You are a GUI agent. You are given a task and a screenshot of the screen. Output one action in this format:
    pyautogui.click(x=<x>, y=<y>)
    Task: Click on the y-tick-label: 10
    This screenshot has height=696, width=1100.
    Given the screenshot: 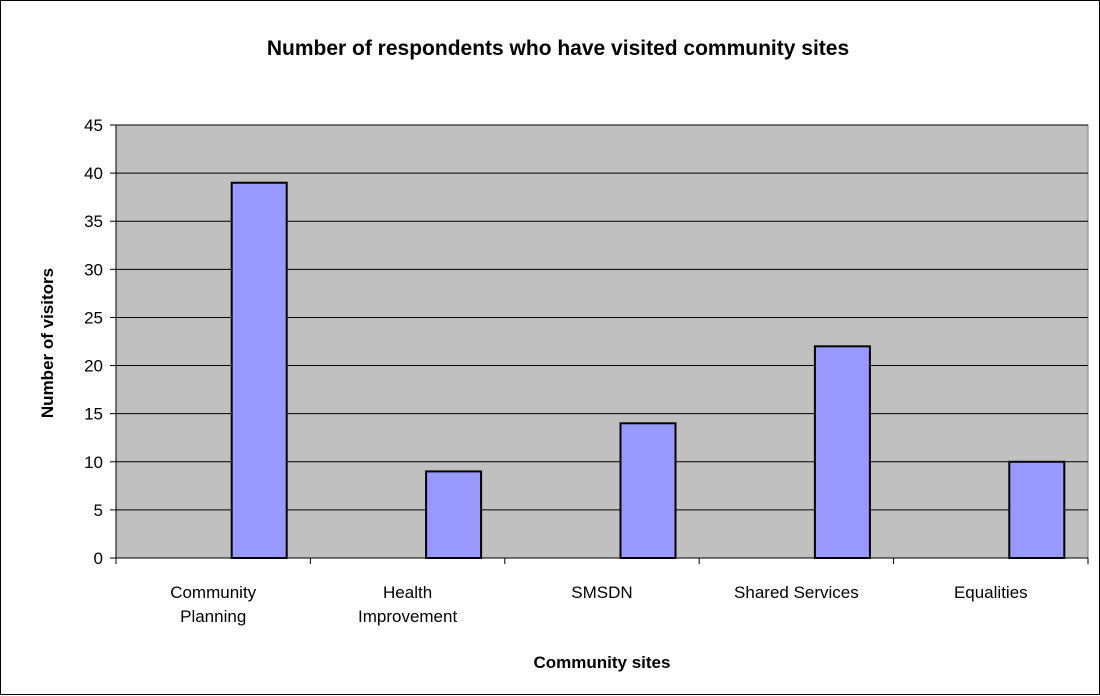 What is the action you would take?
    pyautogui.click(x=93, y=462)
    